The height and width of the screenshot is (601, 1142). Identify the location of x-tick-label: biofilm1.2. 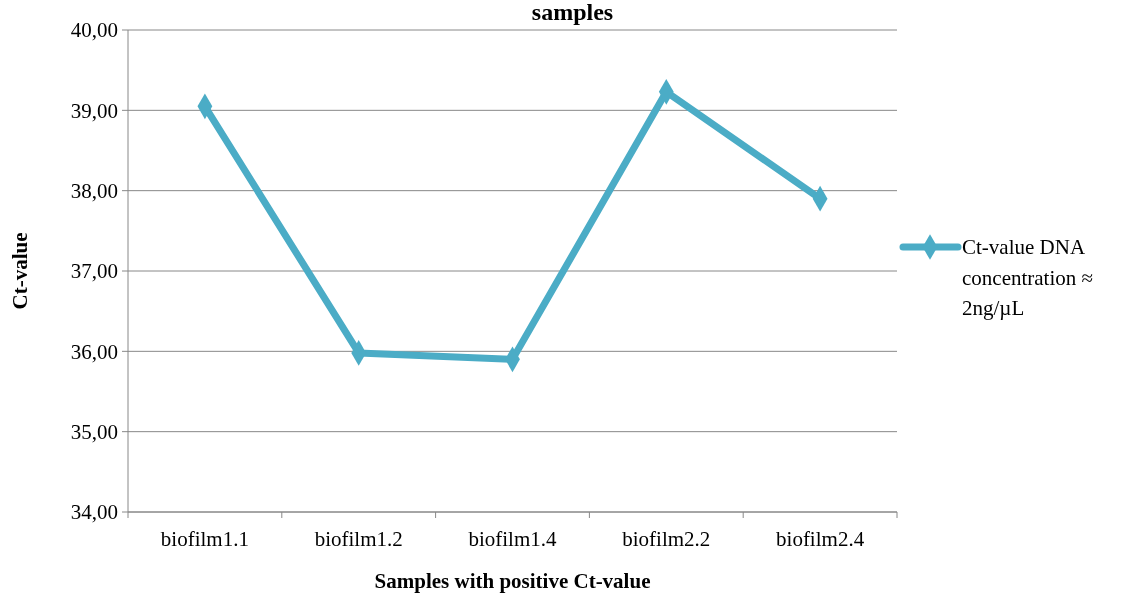
(358, 539).